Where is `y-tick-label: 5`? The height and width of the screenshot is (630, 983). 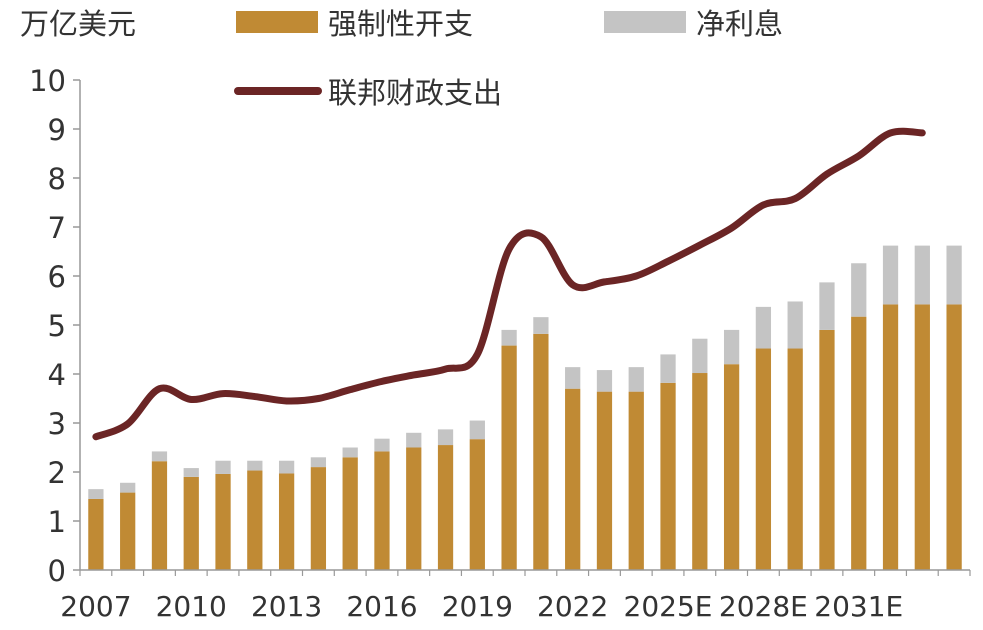
y-tick-label: 5 is located at coordinates (57, 326).